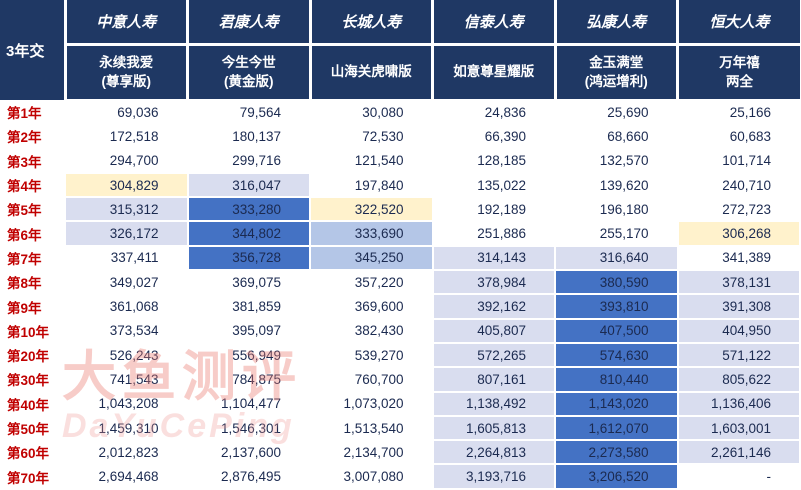 The height and width of the screenshot is (490, 801). What do you see at coordinates (249, 23) in the screenshot?
I see `company-header: 君康人寿` at bounding box center [249, 23].